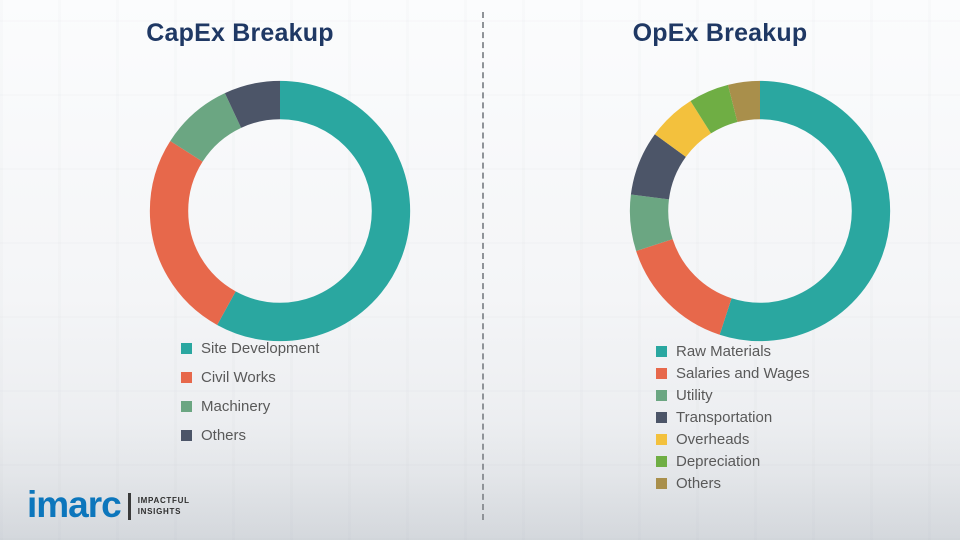 The height and width of the screenshot is (540, 960). Describe the element at coordinates (238, 377) in the screenshot. I see `legend-label: Civil Works` at that location.